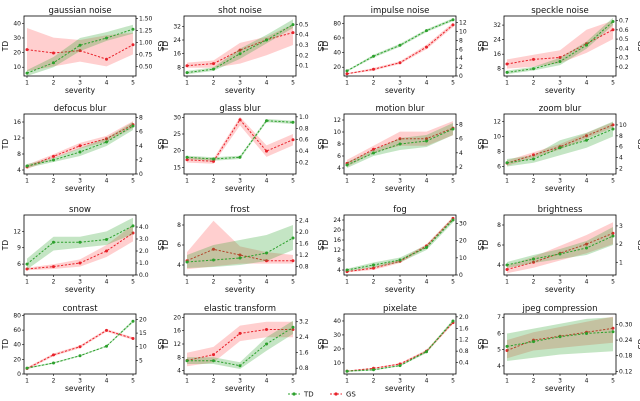 The height and width of the screenshot is (401, 640). What do you see at coordinates (463, 23) in the screenshot?
I see `right-tick-label: 12` at bounding box center [463, 23].